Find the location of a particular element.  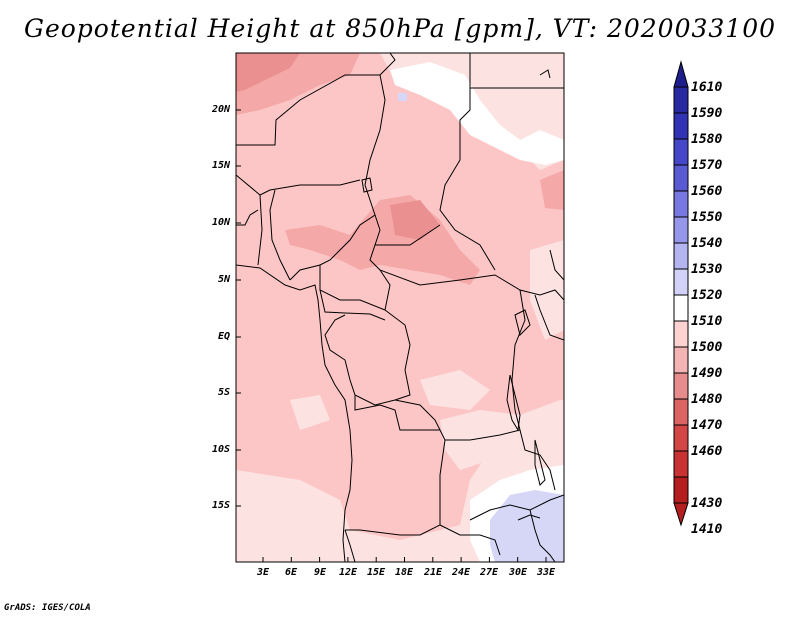

colorbar-label: 1470 is located at coordinates (707, 425).